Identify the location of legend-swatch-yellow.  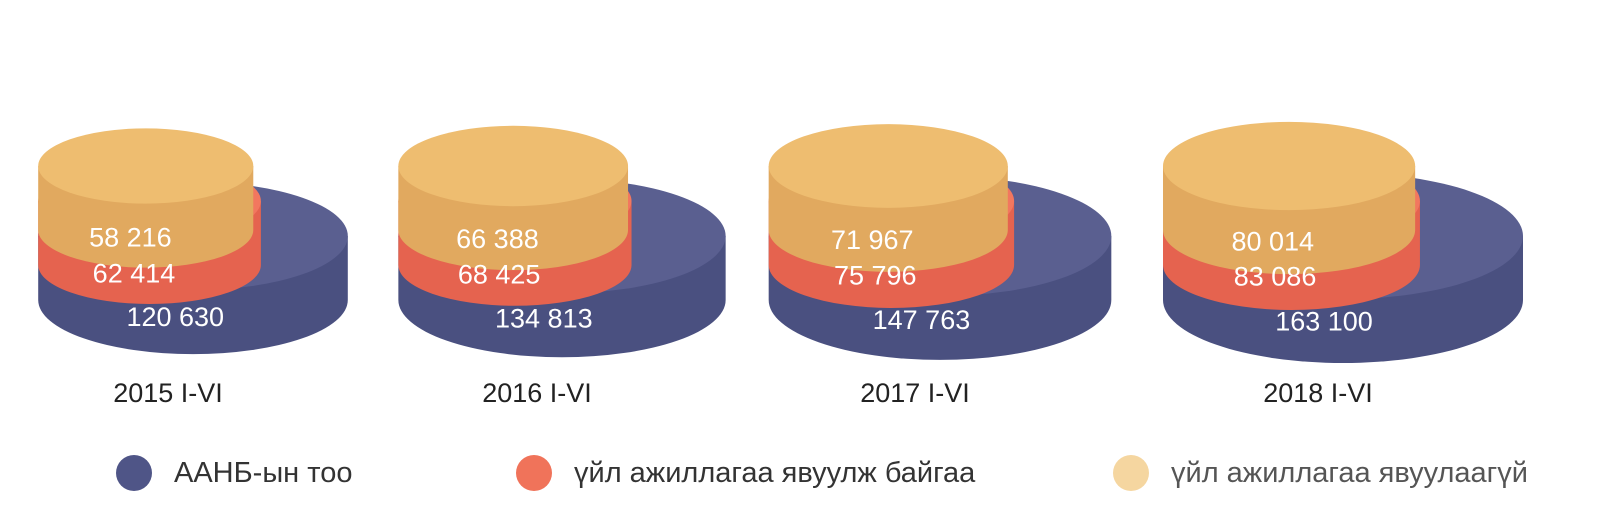
(1131, 473).